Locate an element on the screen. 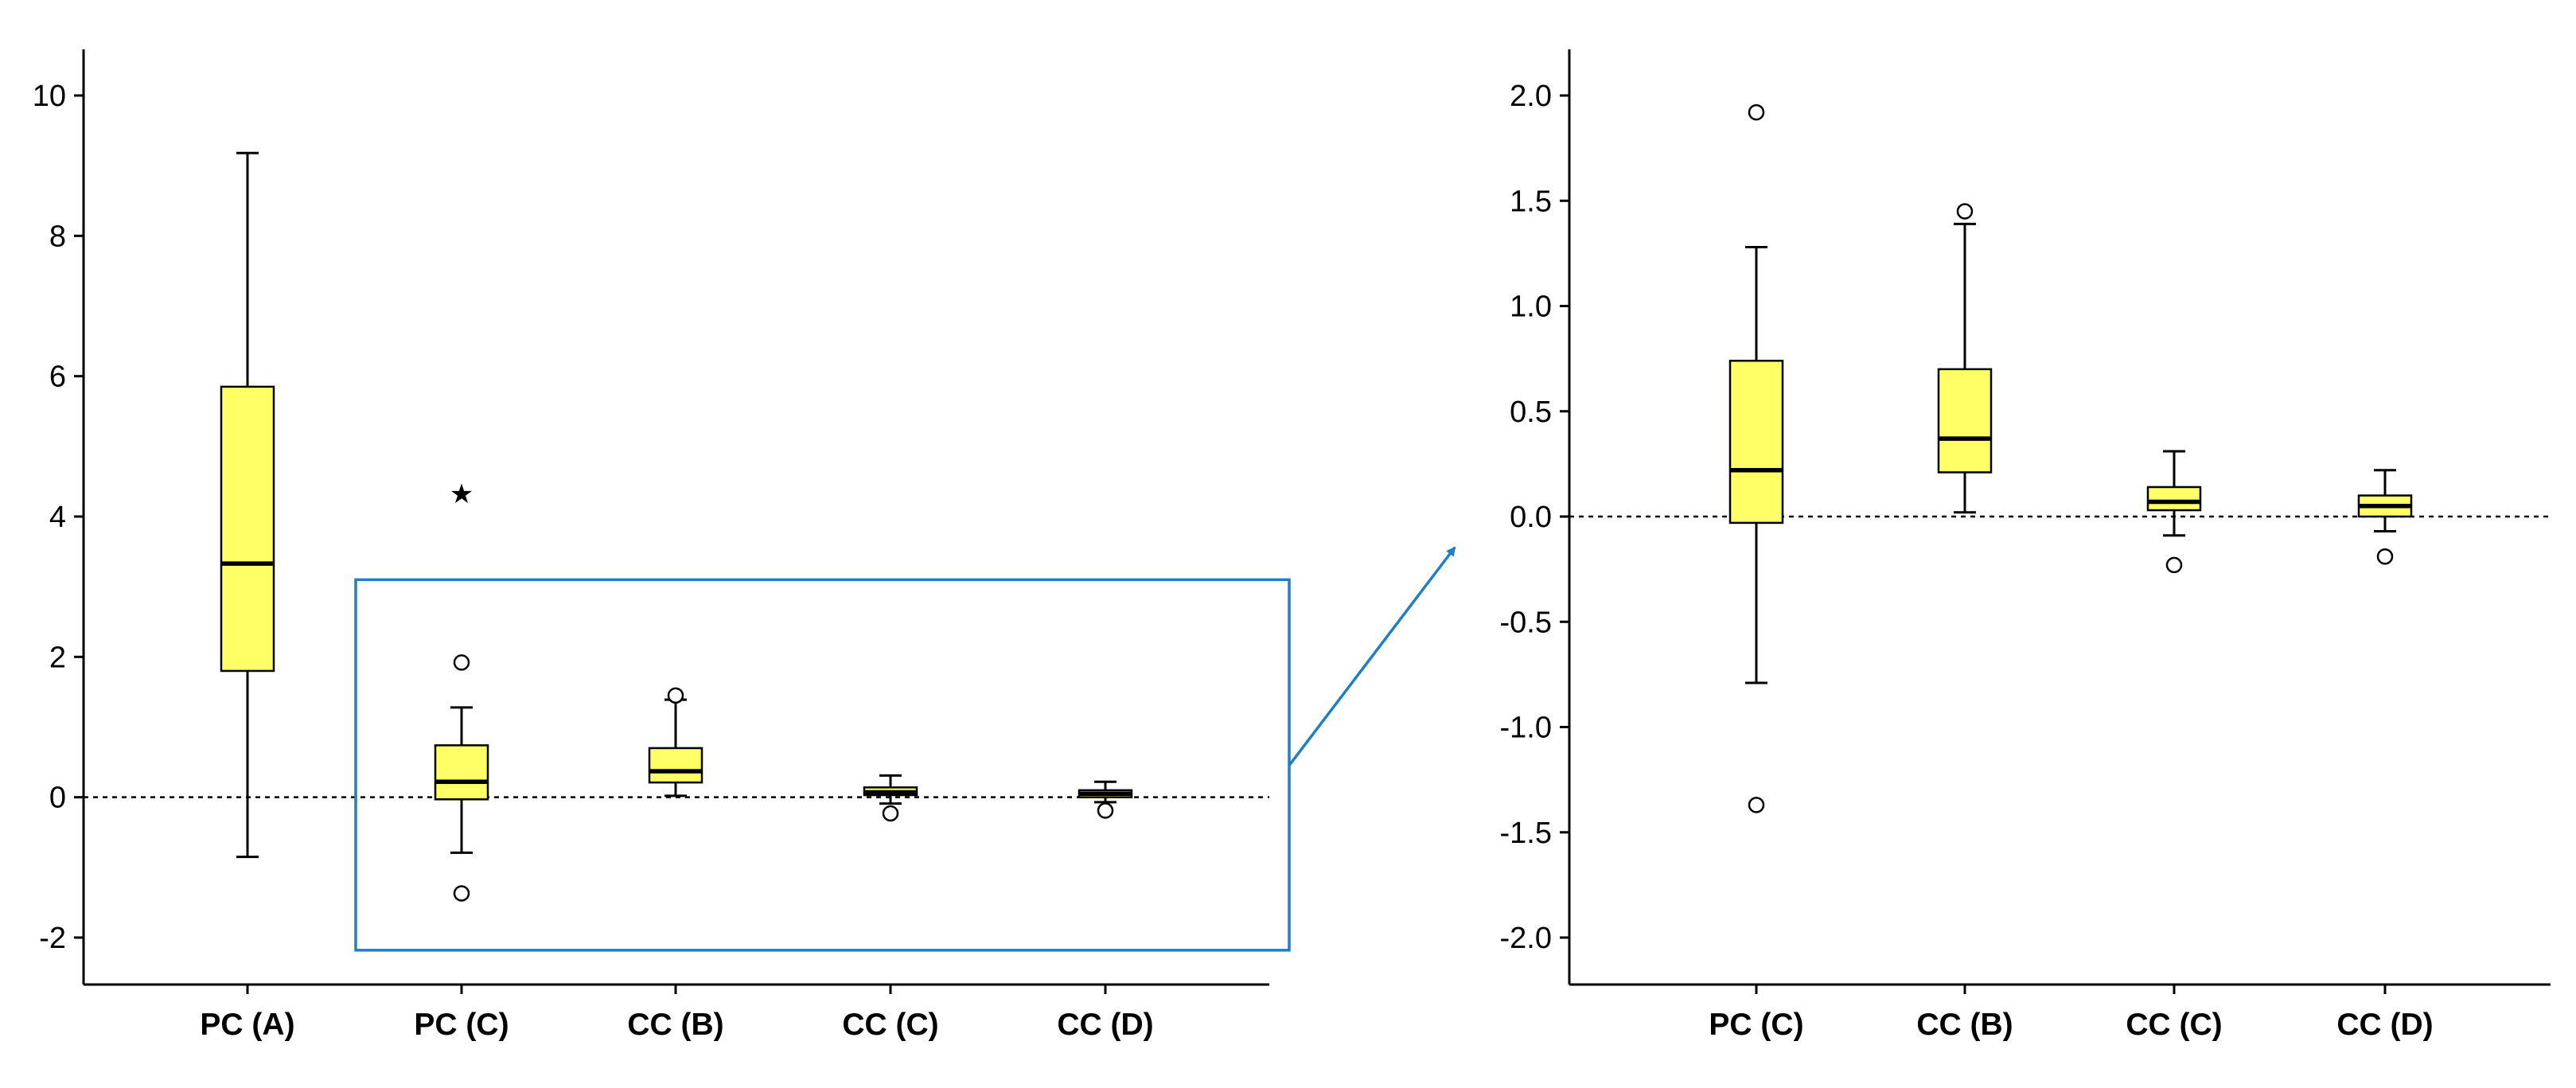 The image size is (2576, 1088). y-tick-label: 0.0 is located at coordinates (1531, 517).